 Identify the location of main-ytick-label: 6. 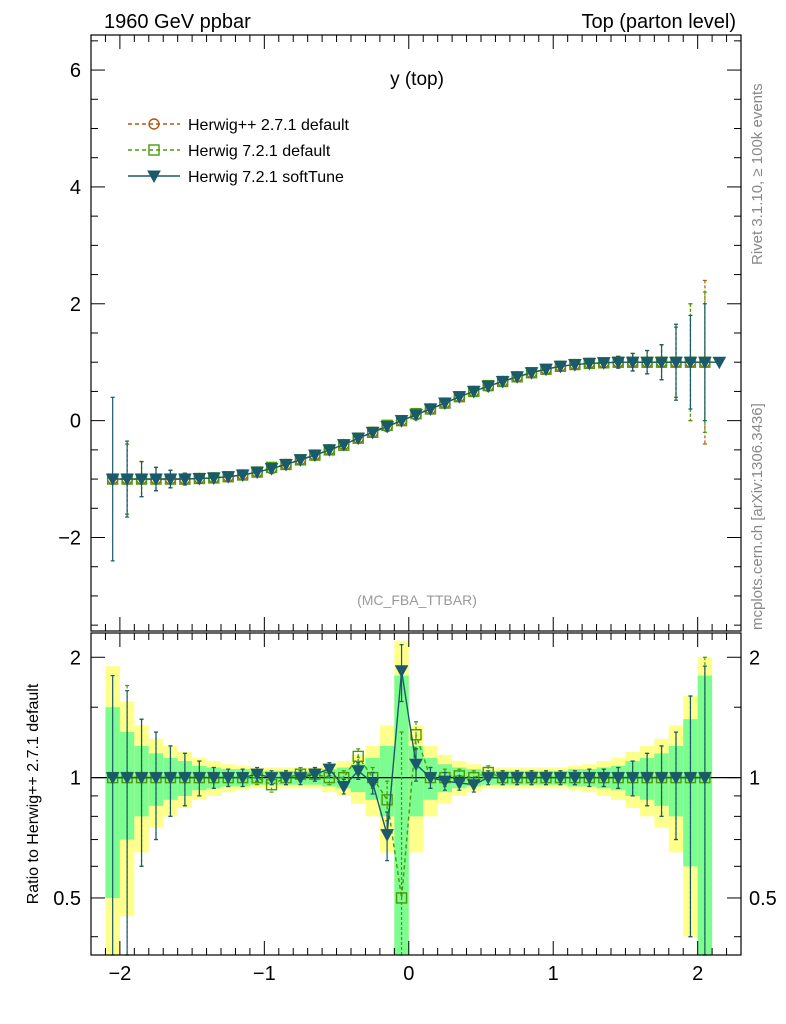
(75, 71).